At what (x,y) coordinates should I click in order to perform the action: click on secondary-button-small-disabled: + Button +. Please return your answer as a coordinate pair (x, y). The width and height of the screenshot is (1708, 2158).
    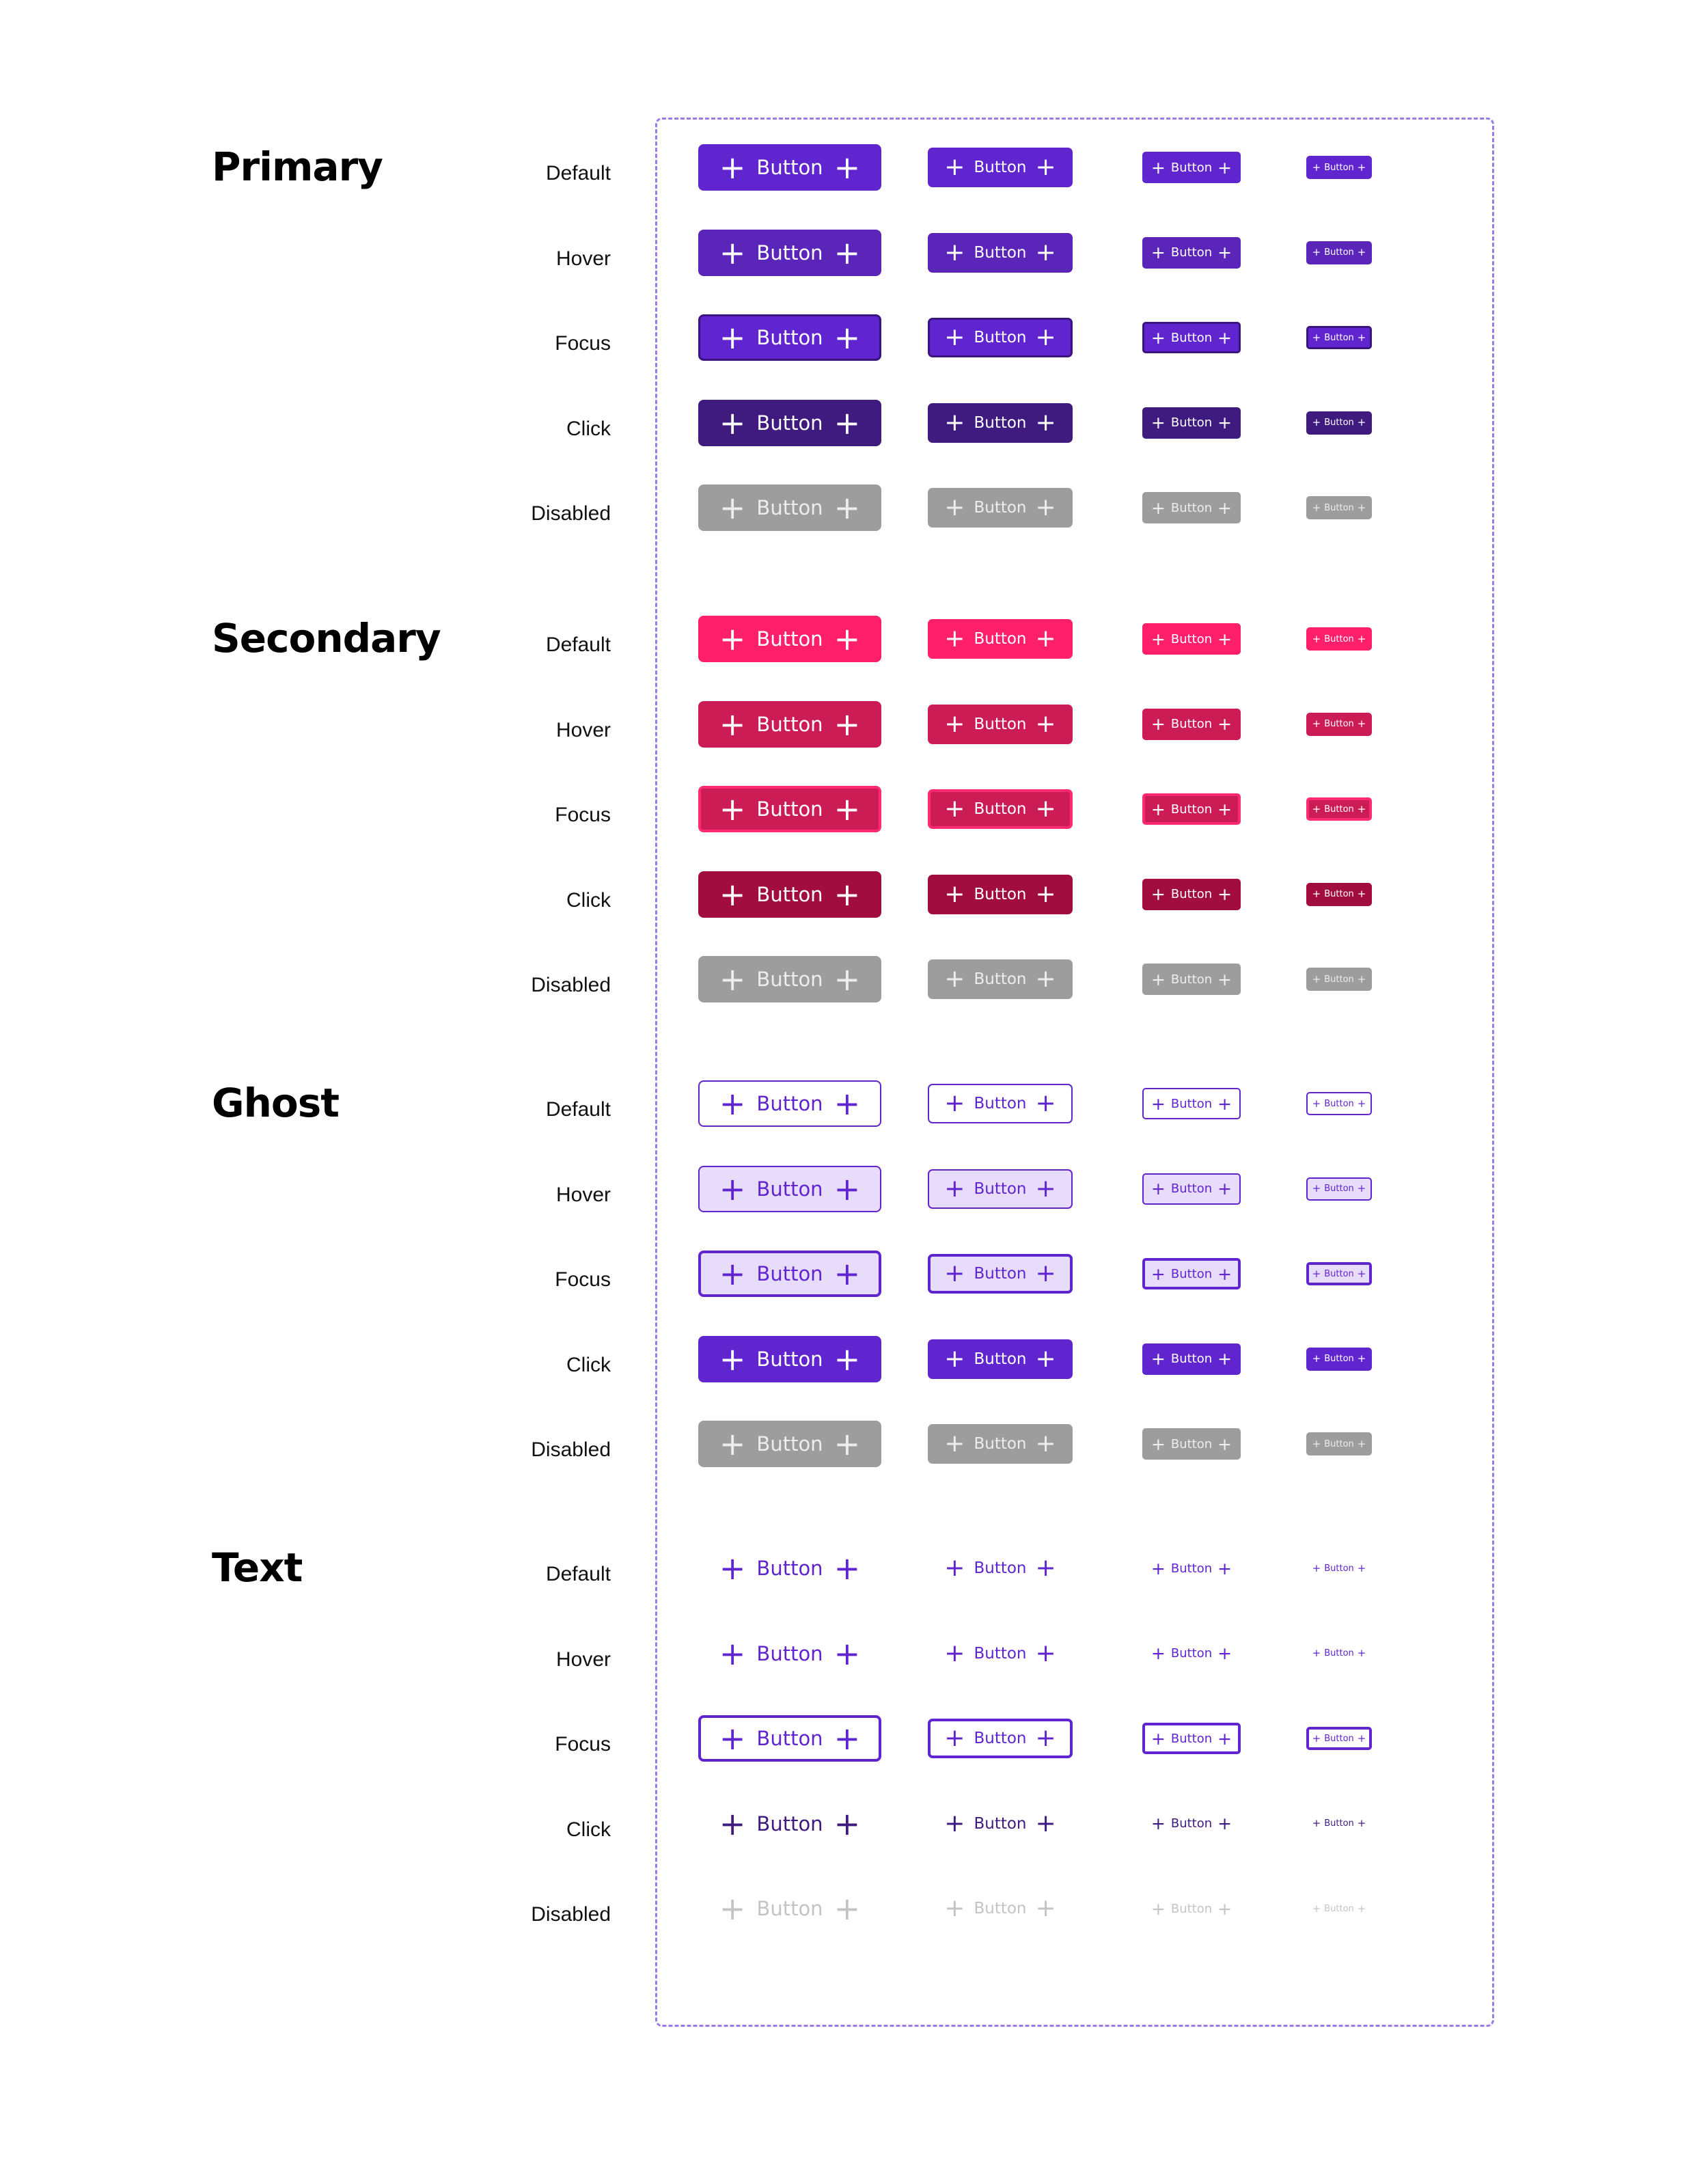
    Looking at the image, I should click on (1192, 979).